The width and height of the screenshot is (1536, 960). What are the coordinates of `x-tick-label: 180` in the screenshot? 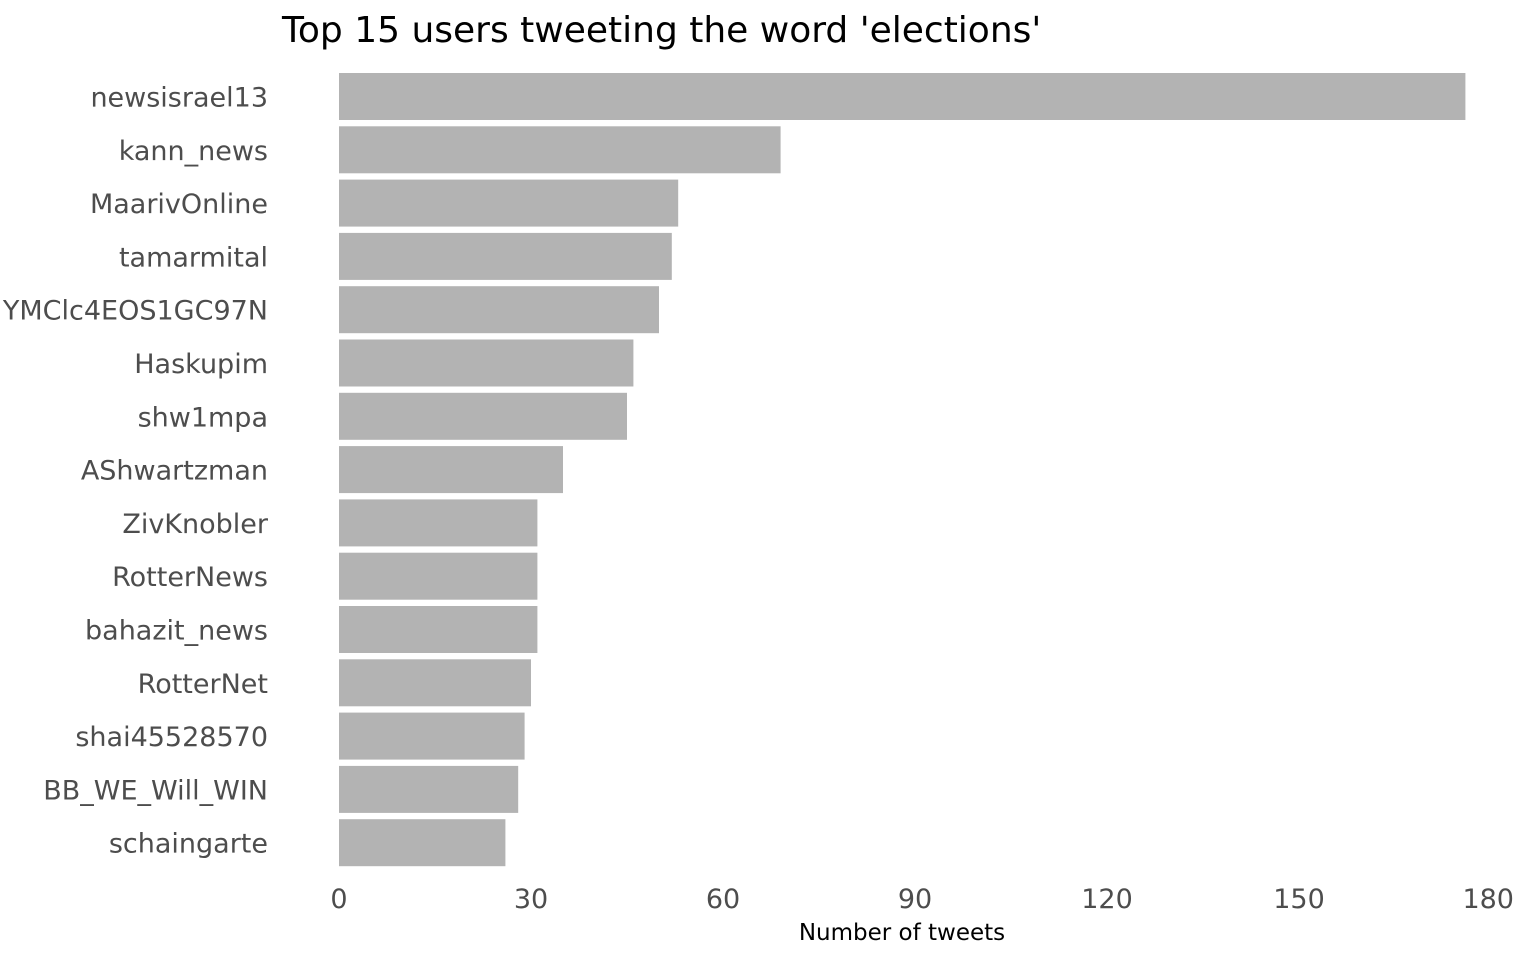 It's located at (1488, 899).